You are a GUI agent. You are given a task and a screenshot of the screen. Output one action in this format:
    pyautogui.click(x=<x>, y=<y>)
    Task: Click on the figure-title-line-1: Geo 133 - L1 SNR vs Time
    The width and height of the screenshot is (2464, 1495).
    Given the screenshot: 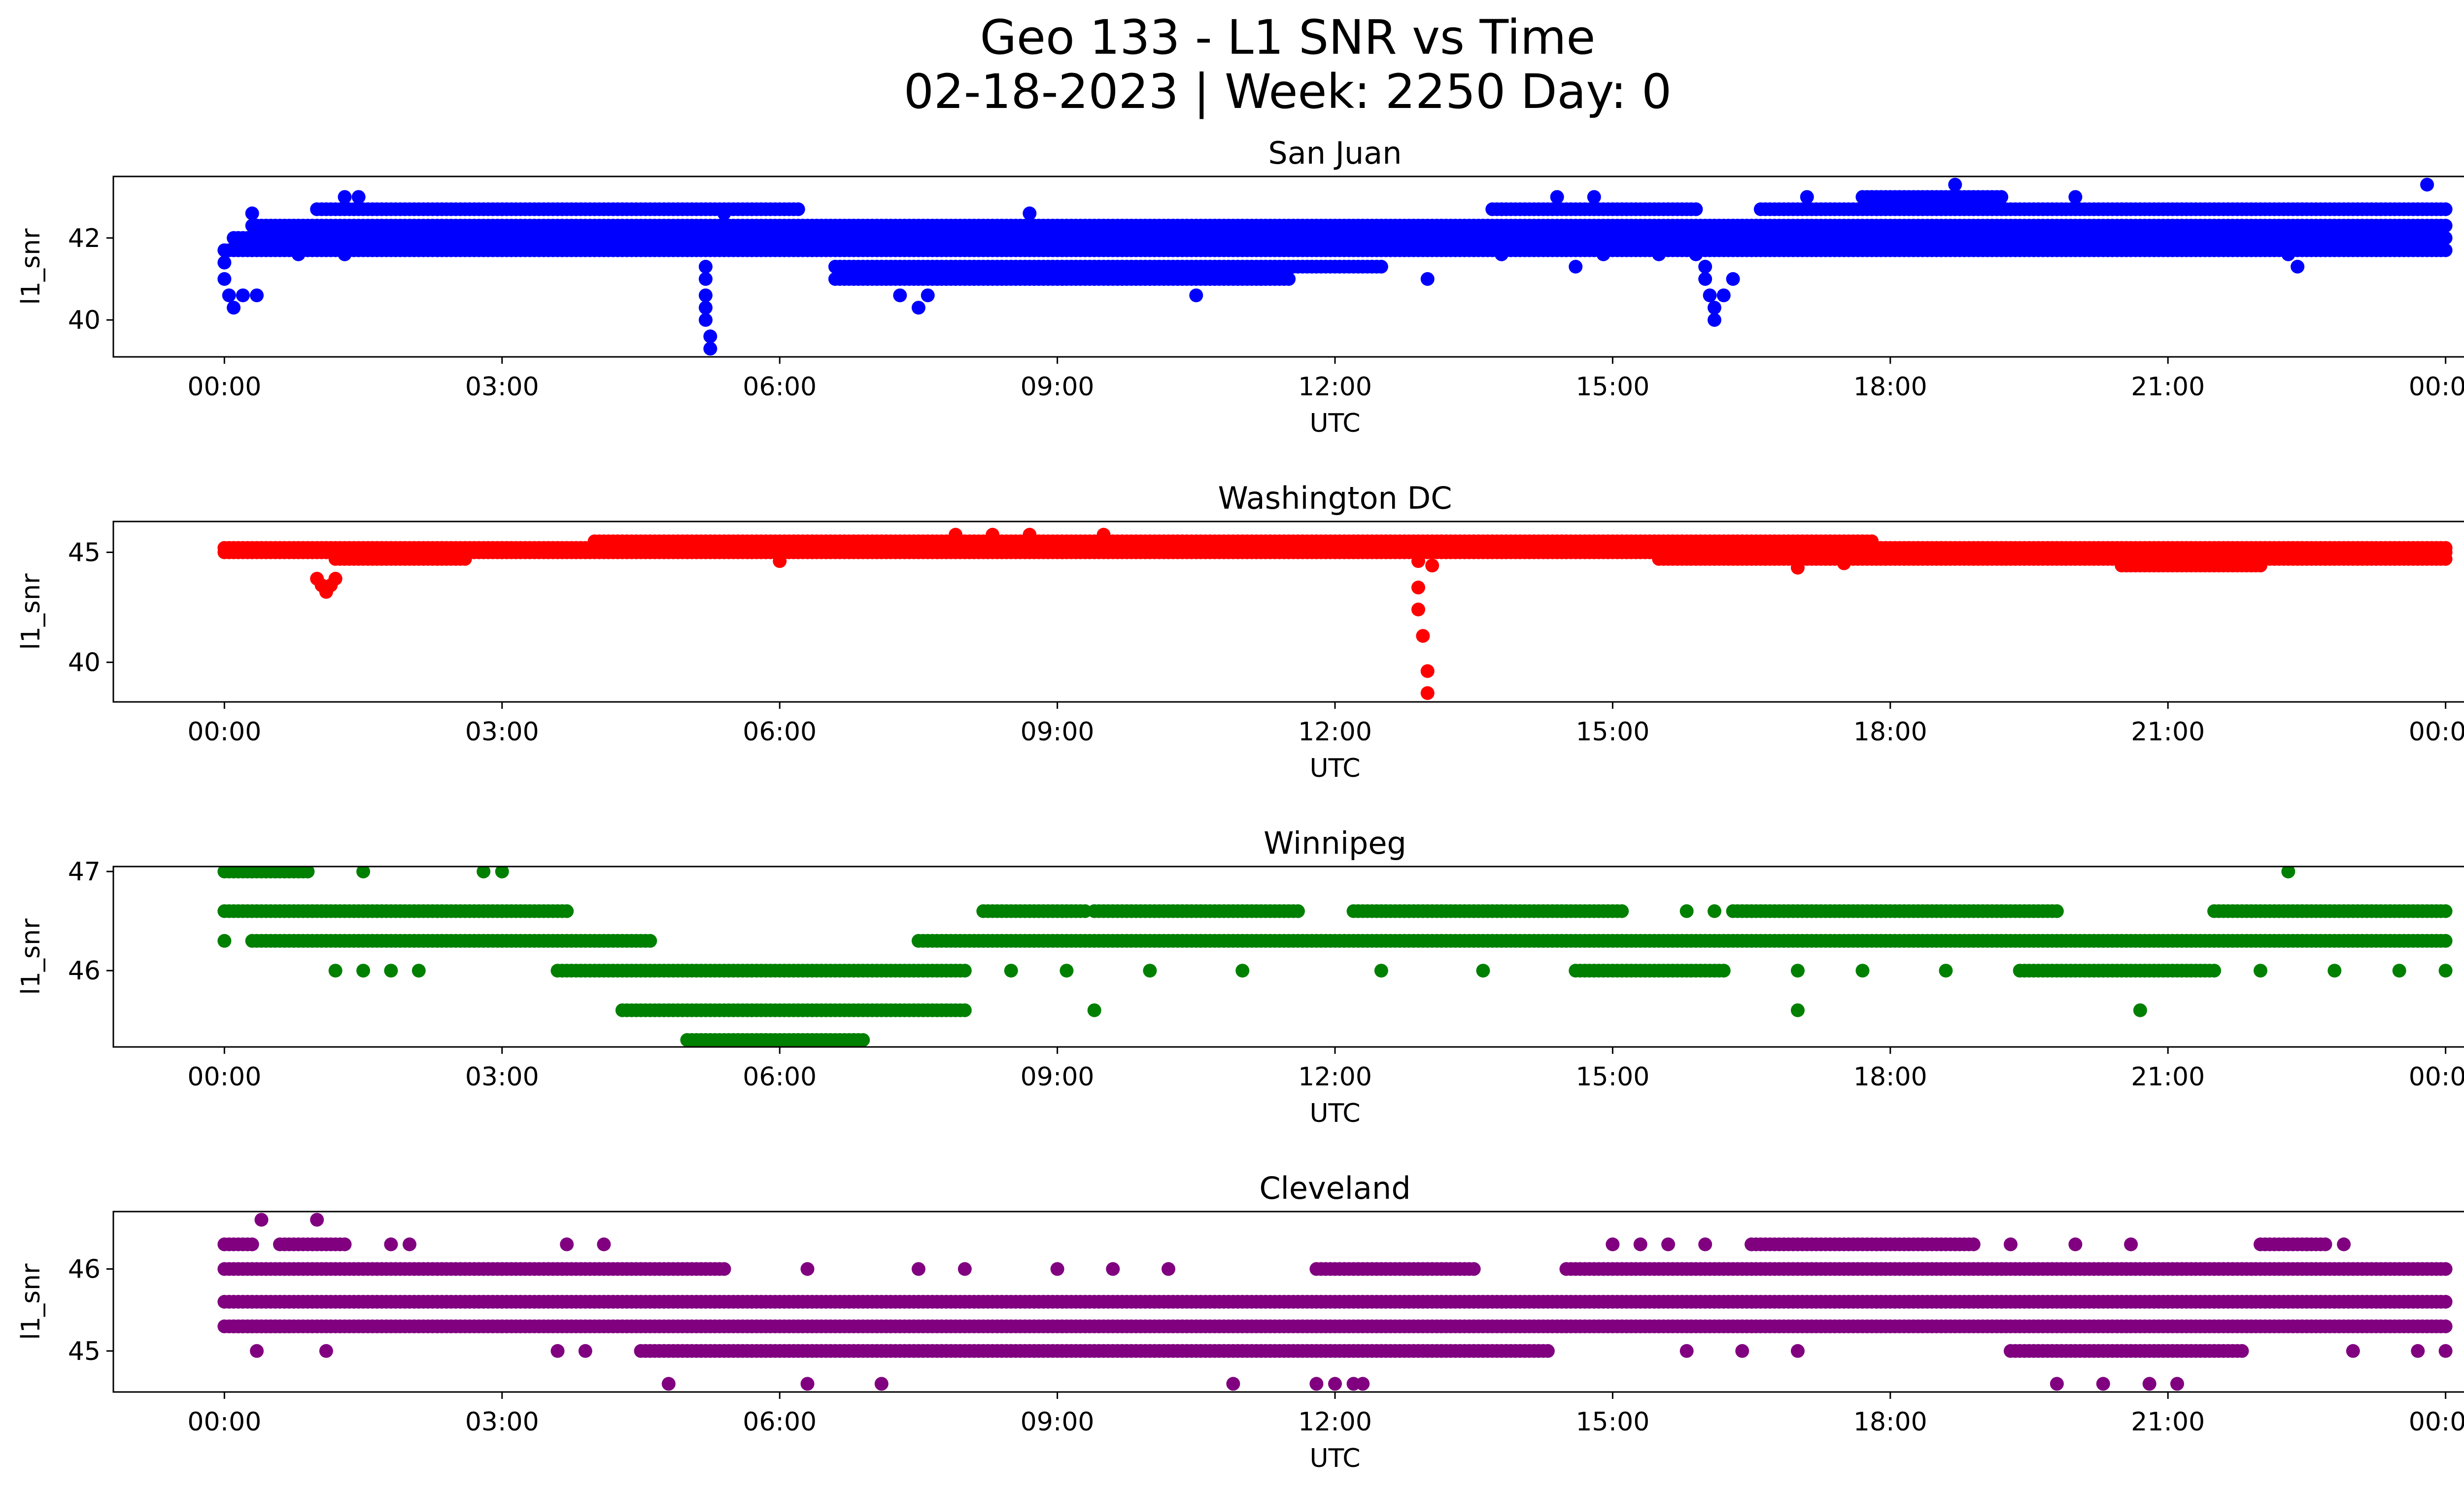 What is the action you would take?
    pyautogui.click(x=1288, y=37)
    